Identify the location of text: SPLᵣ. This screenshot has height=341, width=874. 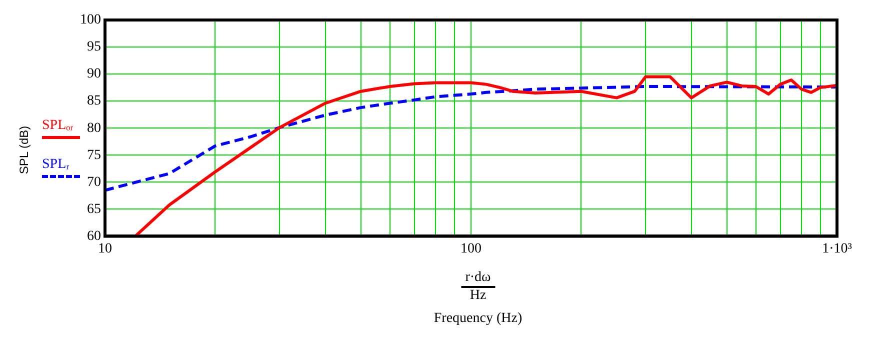
(56, 165).